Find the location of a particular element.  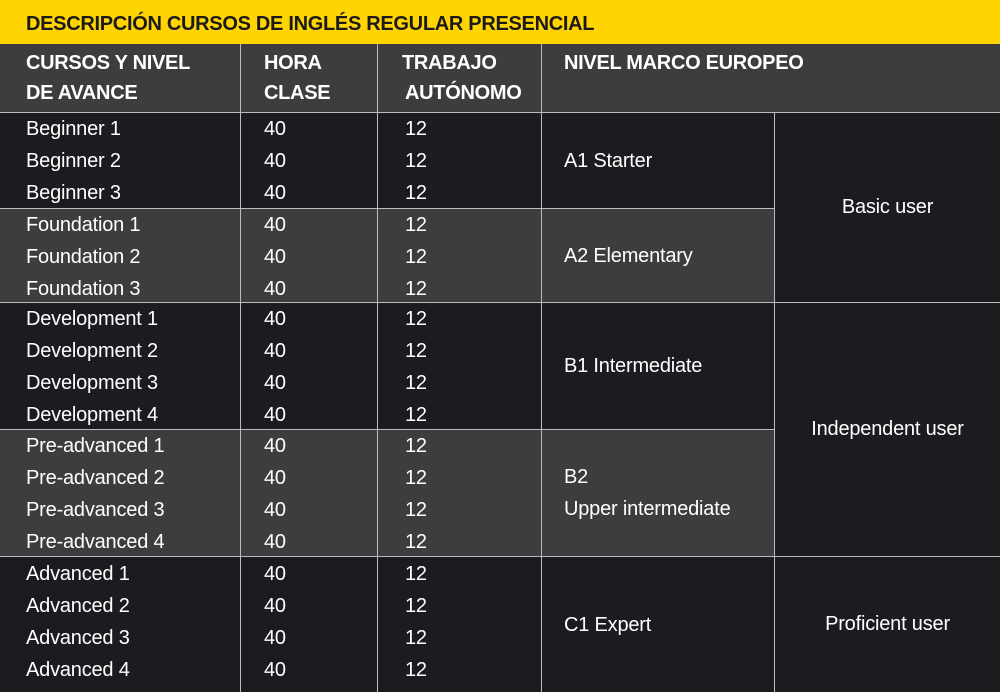

course-name: Development 2 is located at coordinates (92, 351).